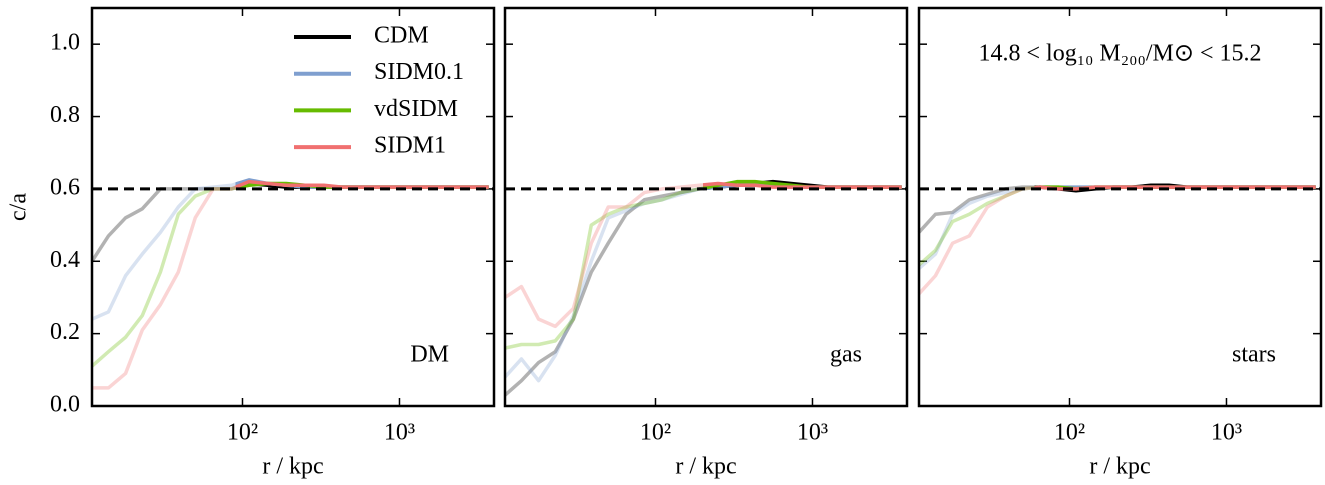 Image resolution: width=1325 pixels, height=485 pixels. What do you see at coordinates (429, 355) in the screenshot?
I see `panel-label: DM` at bounding box center [429, 355].